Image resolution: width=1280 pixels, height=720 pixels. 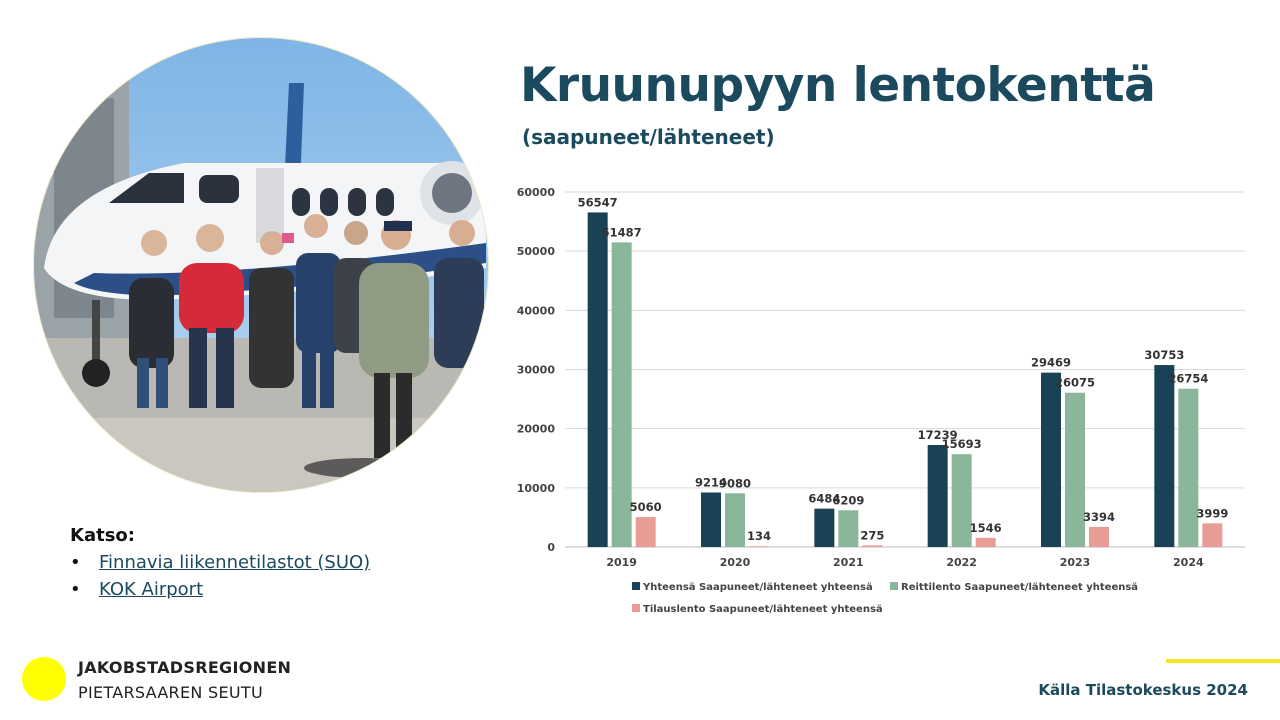 What do you see at coordinates (622, 232) in the screenshot?
I see `data-label: 51487` at bounding box center [622, 232].